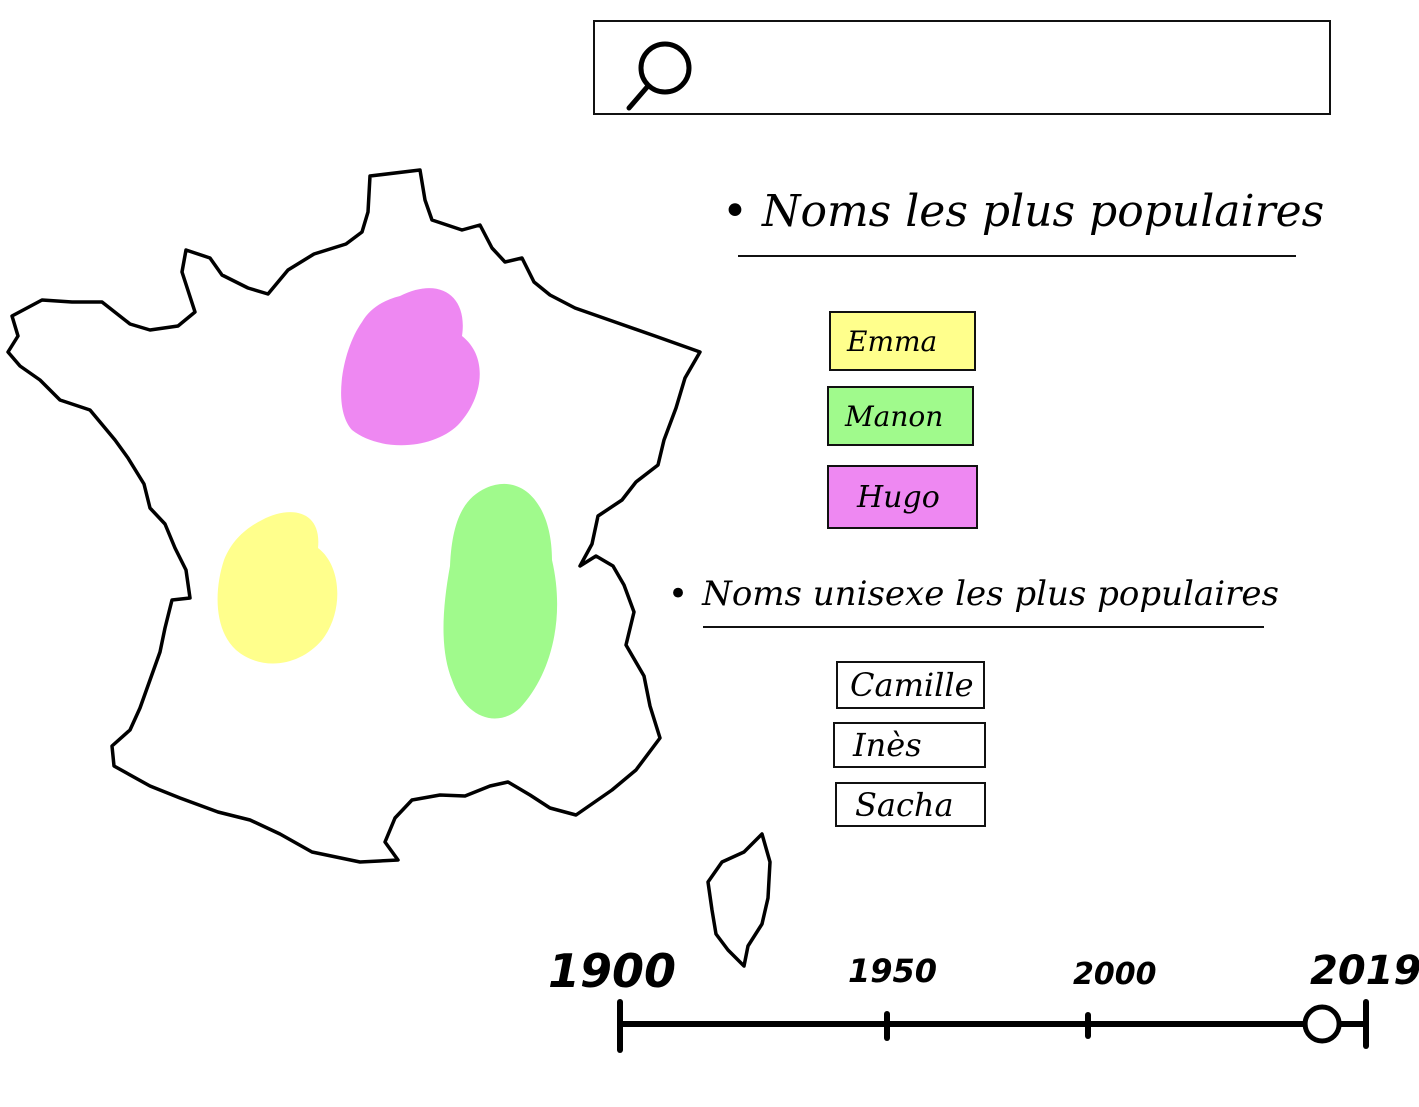  I want to click on unisex-names-underline, so click(983, 627).